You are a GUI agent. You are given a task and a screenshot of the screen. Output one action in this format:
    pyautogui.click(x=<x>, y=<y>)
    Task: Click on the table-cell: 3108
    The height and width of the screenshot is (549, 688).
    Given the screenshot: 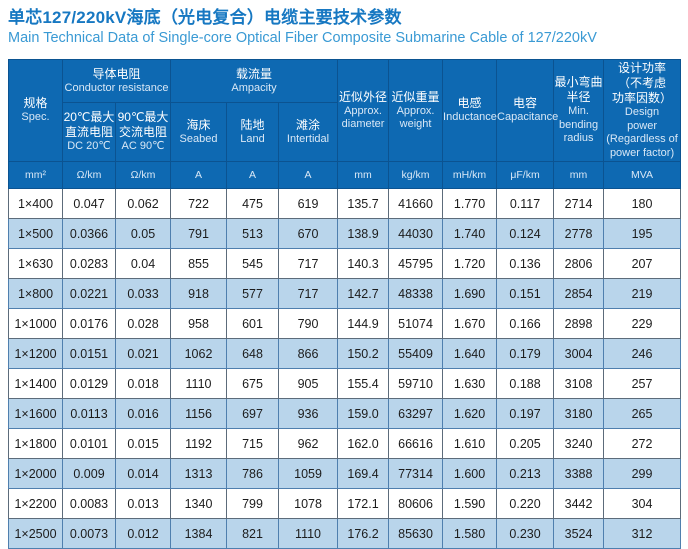 What is the action you would take?
    pyautogui.click(x=579, y=383)
    